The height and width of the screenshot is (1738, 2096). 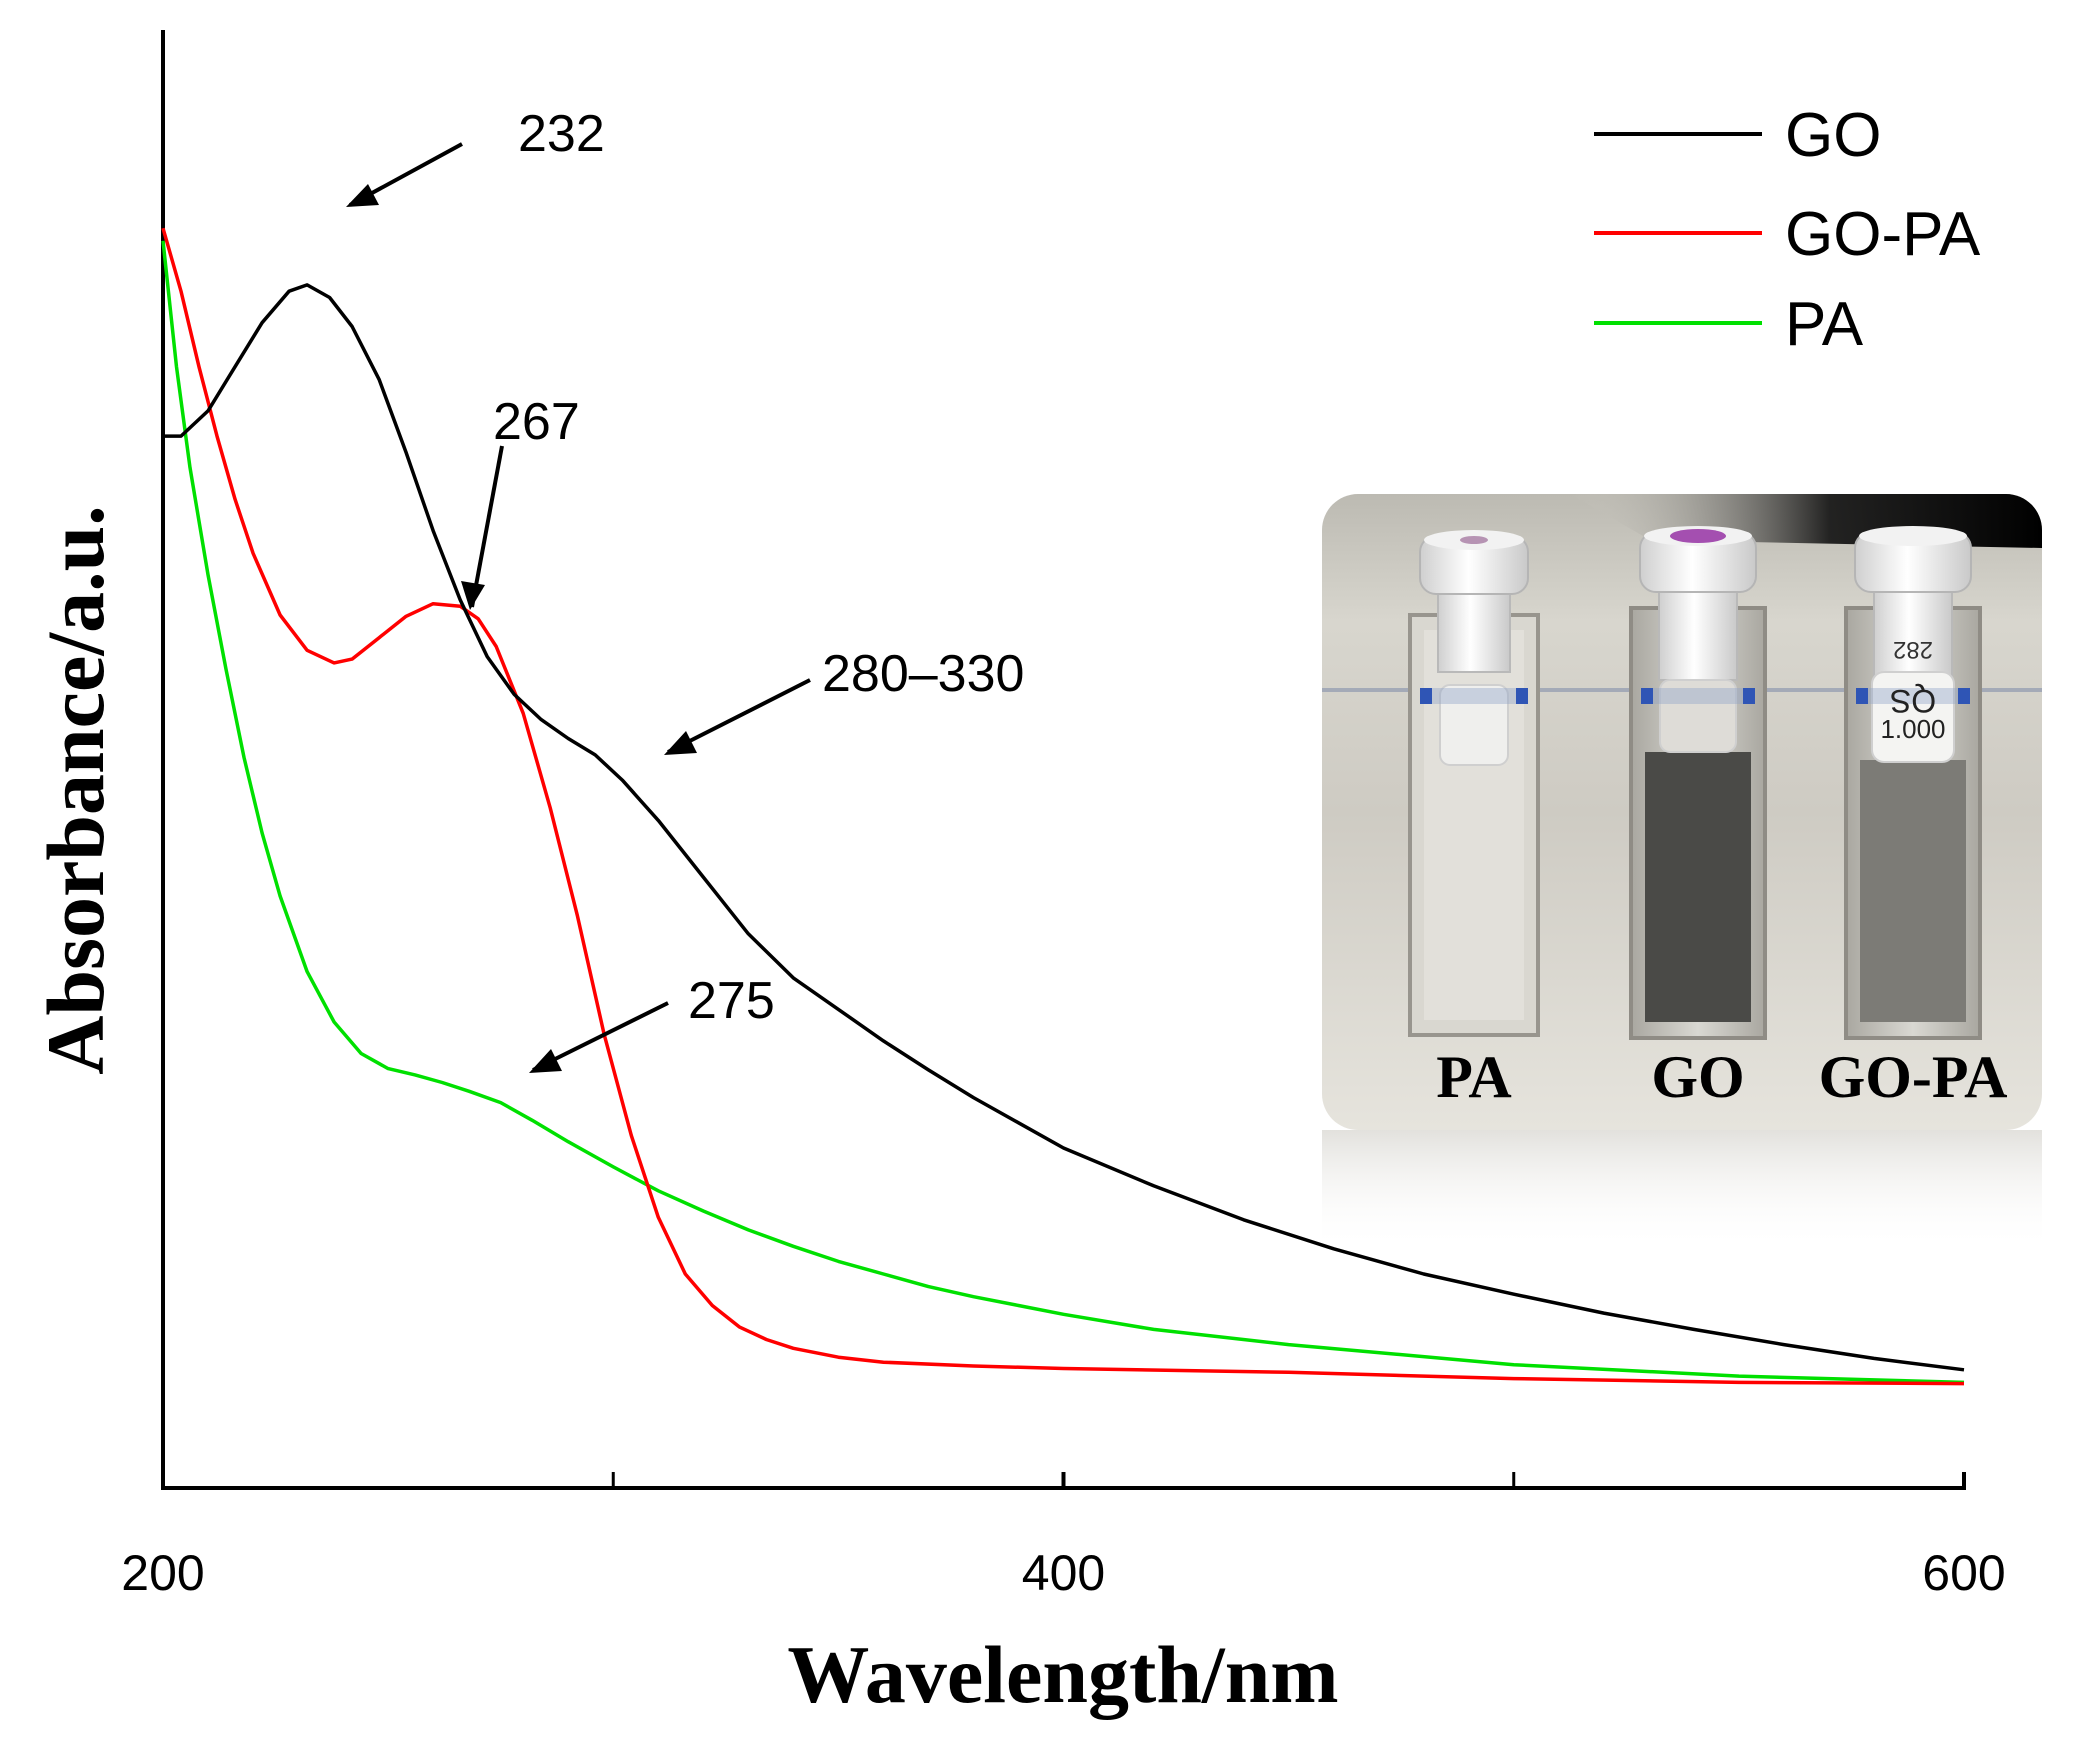 I want to click on annotation-275: 275, so click(x=652, y=1022).